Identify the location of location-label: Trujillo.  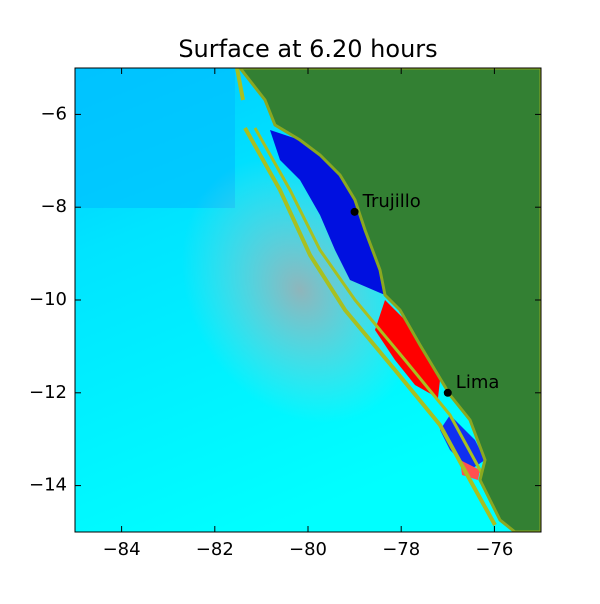
(391, 201).